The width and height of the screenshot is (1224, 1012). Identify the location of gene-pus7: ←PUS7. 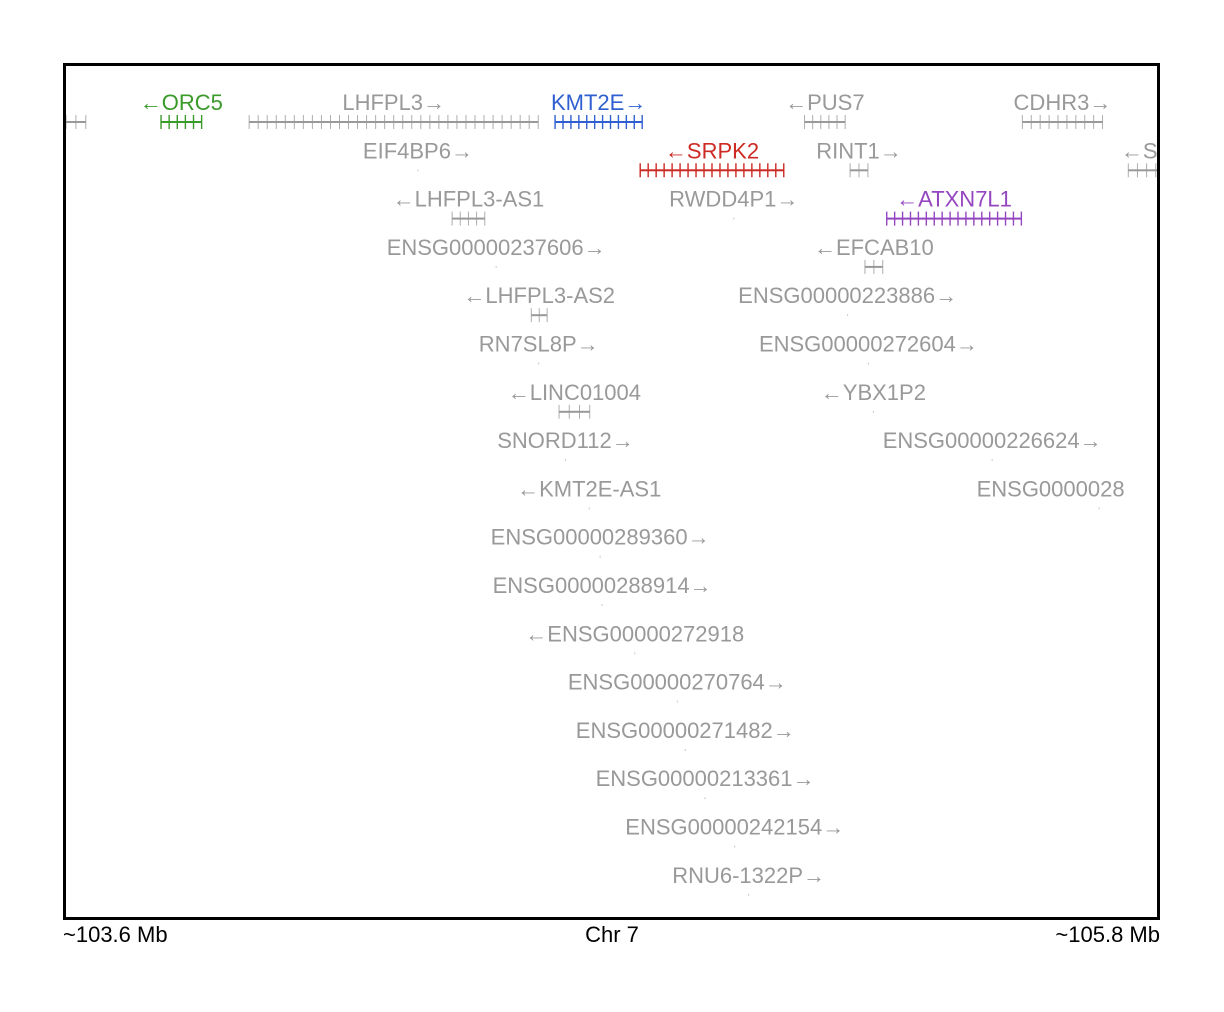
(825, 109).